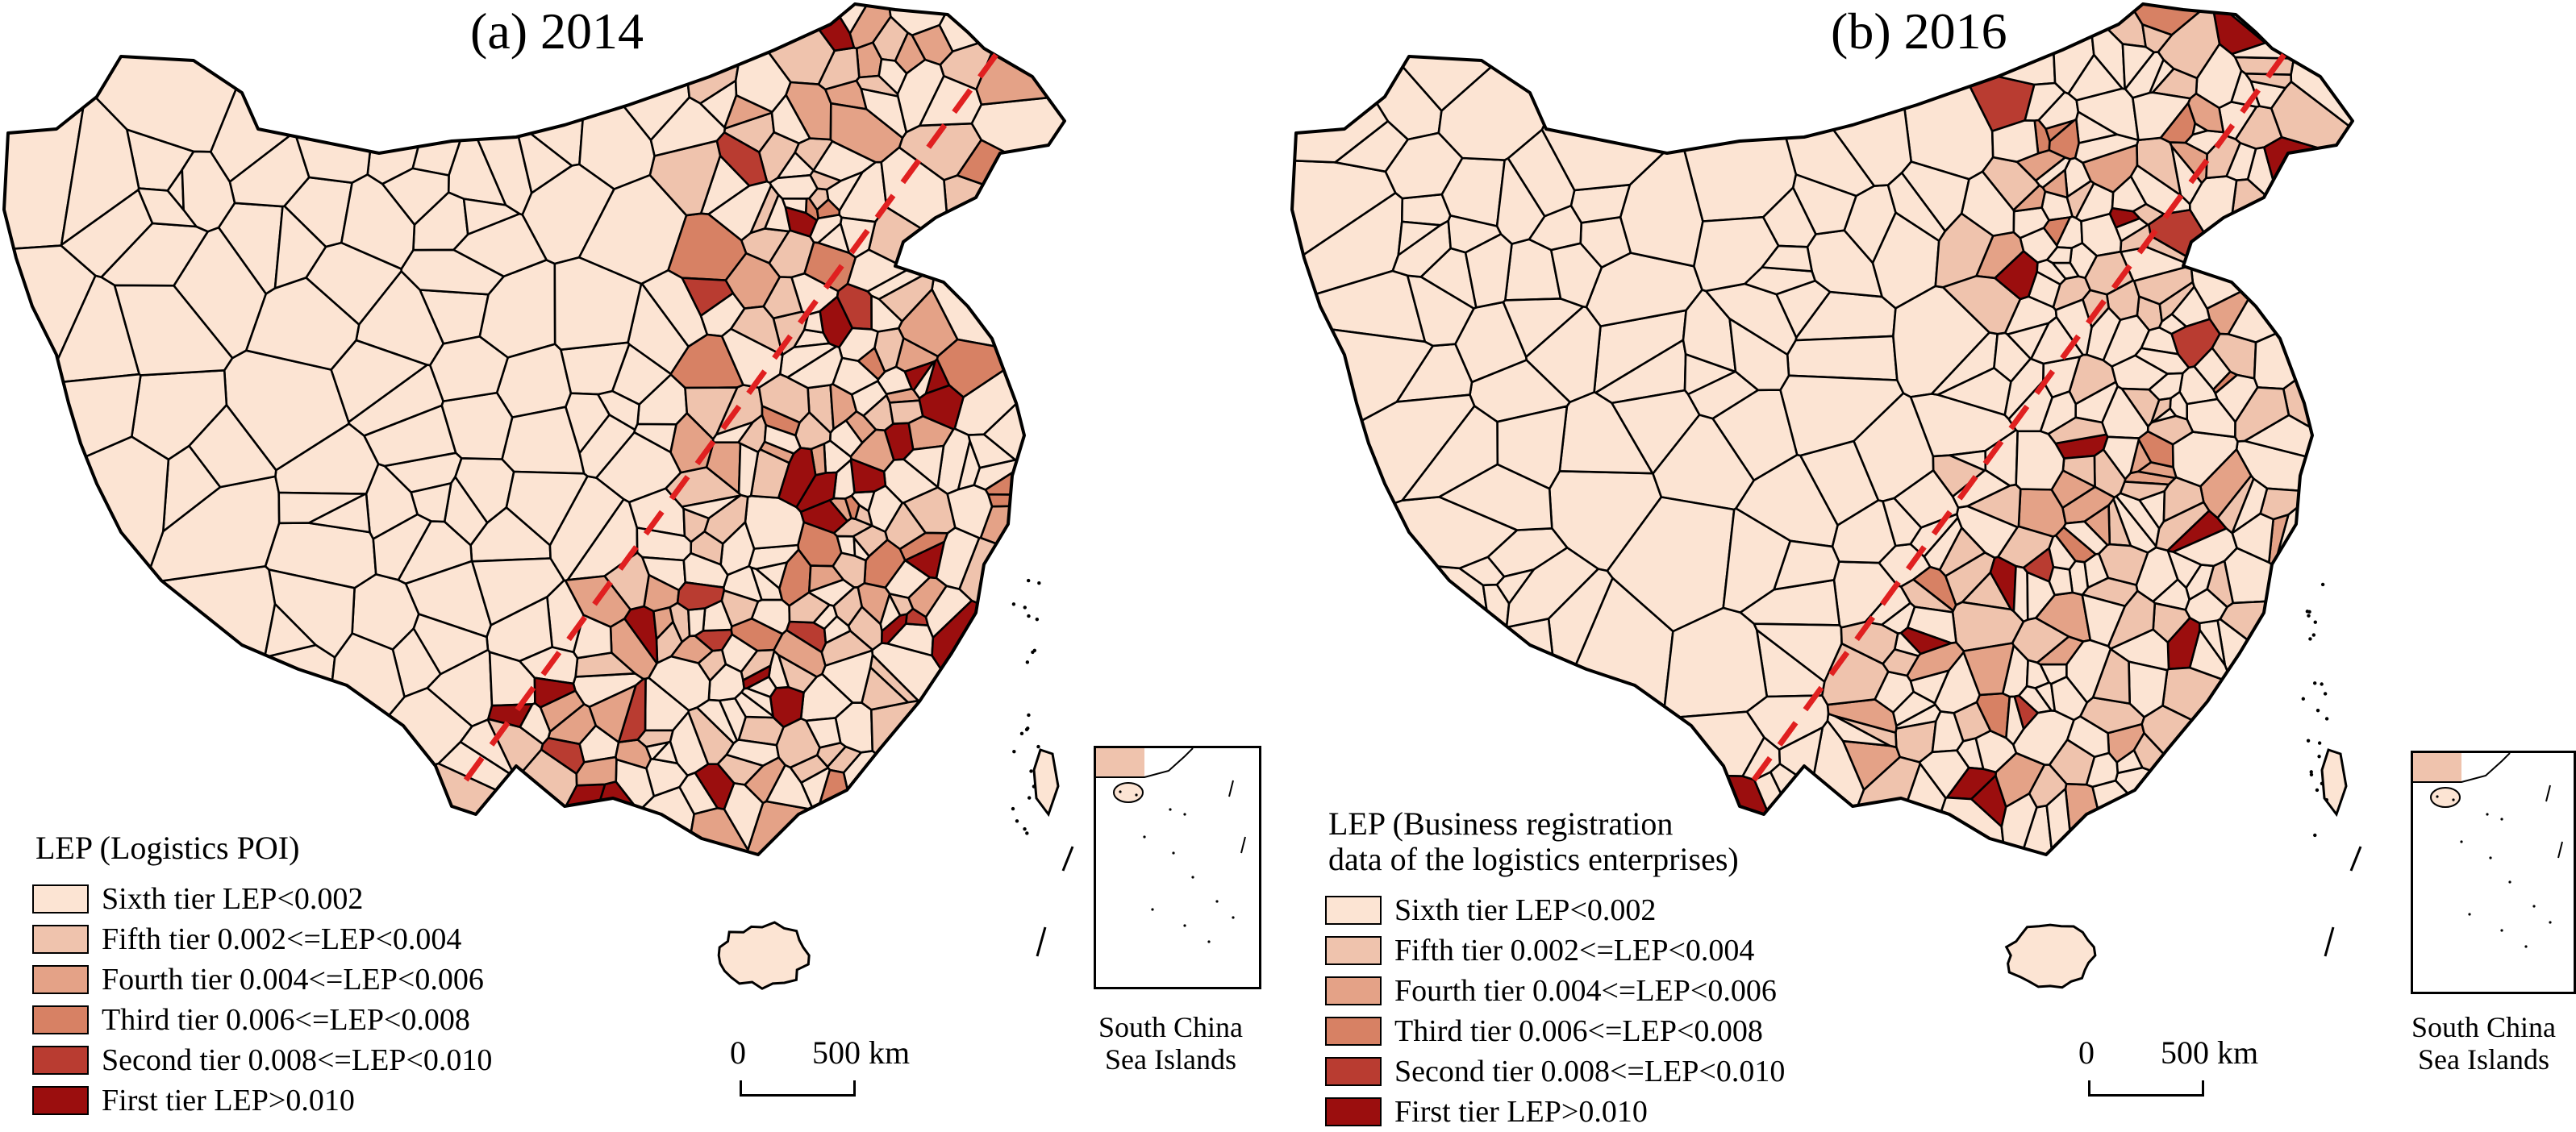 This screenshot has width=2576, height=1132. Describe the element at coordinates (738, 1052) in the screenshot. I see `scale-zero-label: 0` at that location.